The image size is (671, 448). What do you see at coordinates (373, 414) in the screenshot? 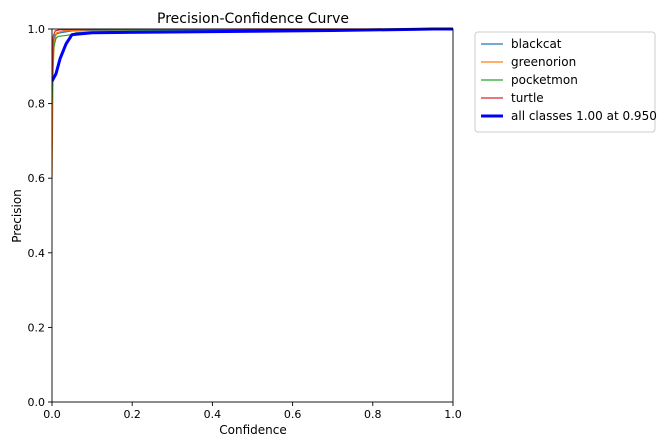
I see `x-tick-label-4: 0.8` at bounding box center [373, 414].